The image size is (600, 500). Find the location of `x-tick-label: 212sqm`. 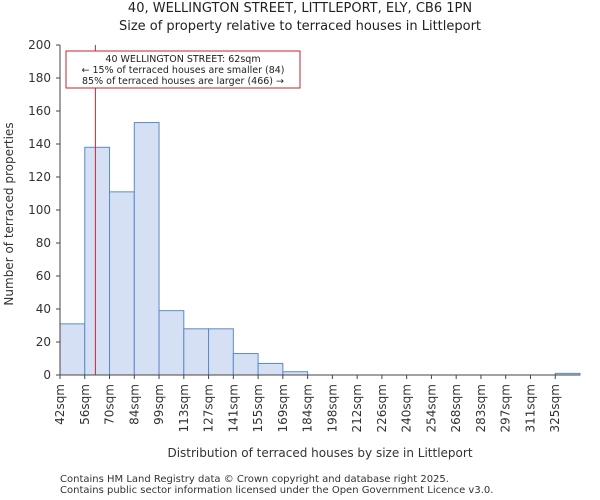

x-tick-label: 212sqm is located at coordinates (357, 408).